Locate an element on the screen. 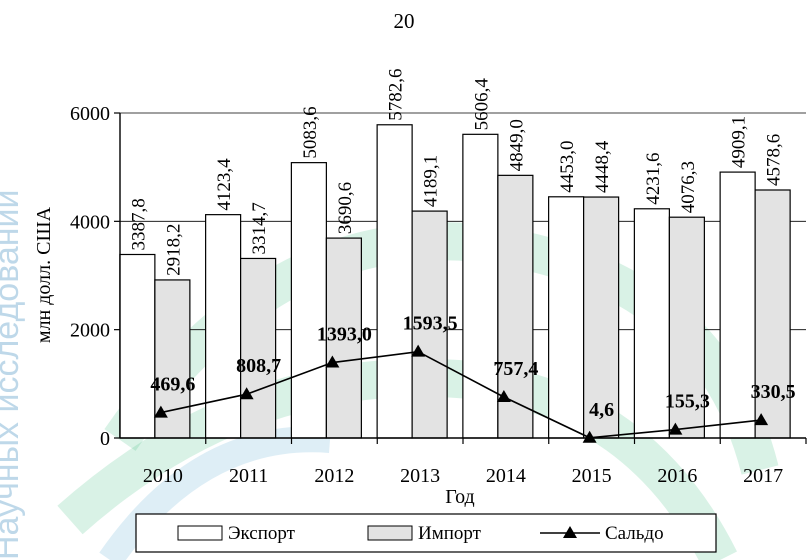 The height and width of the screenshot is (560, 808). data-label-import: 4076,3 is located at coordinates (688, 187).